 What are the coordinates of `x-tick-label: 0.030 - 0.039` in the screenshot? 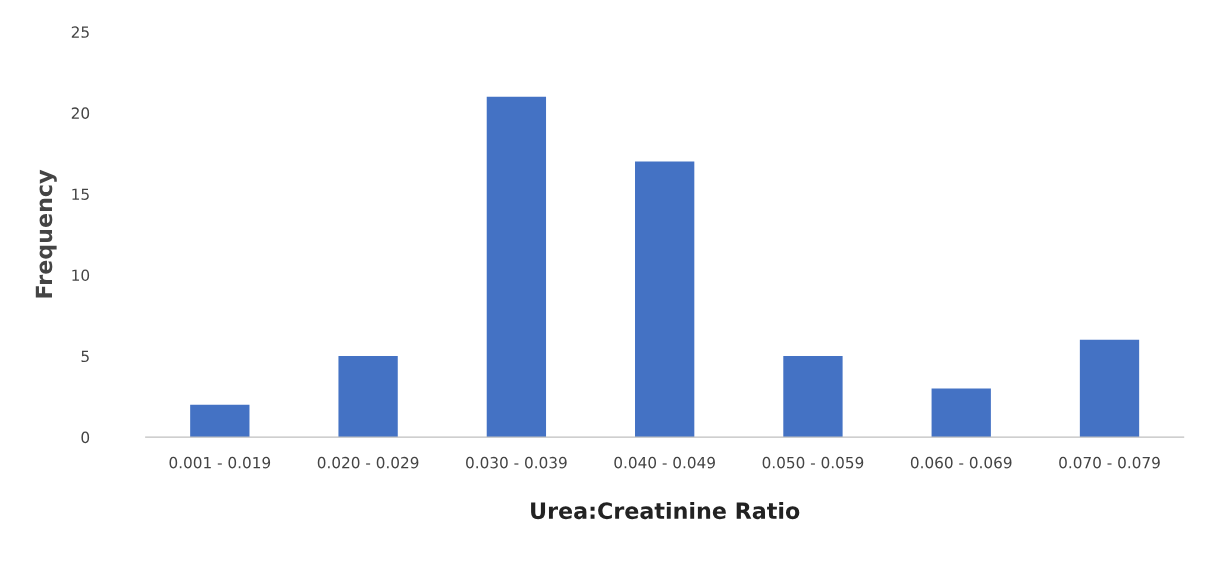 It's located at (516, 462).